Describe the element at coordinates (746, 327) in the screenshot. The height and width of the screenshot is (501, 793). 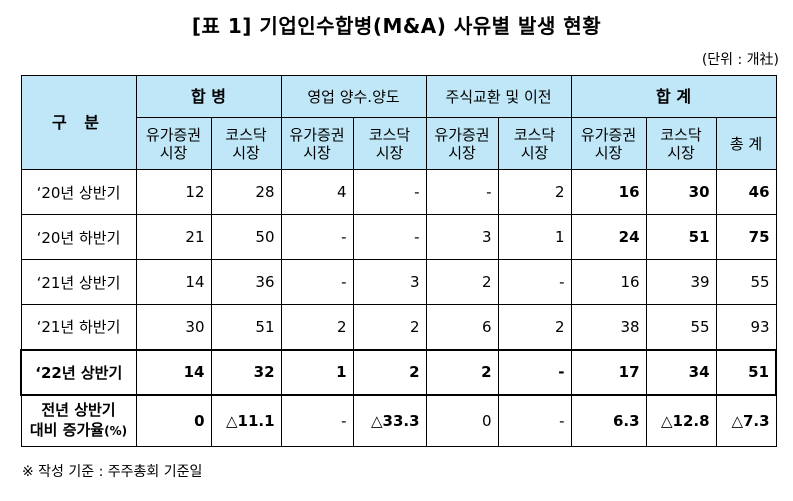
I see `table-cell: 93` at that location.